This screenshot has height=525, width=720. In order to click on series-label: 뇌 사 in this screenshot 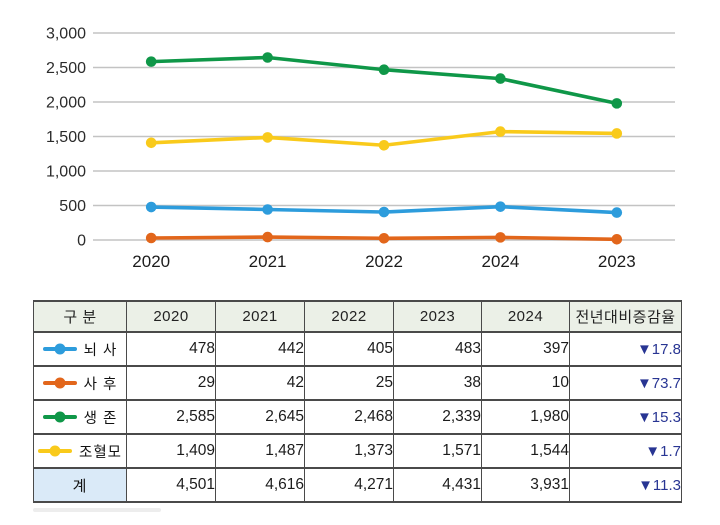, I will do `click(100, 350)`.